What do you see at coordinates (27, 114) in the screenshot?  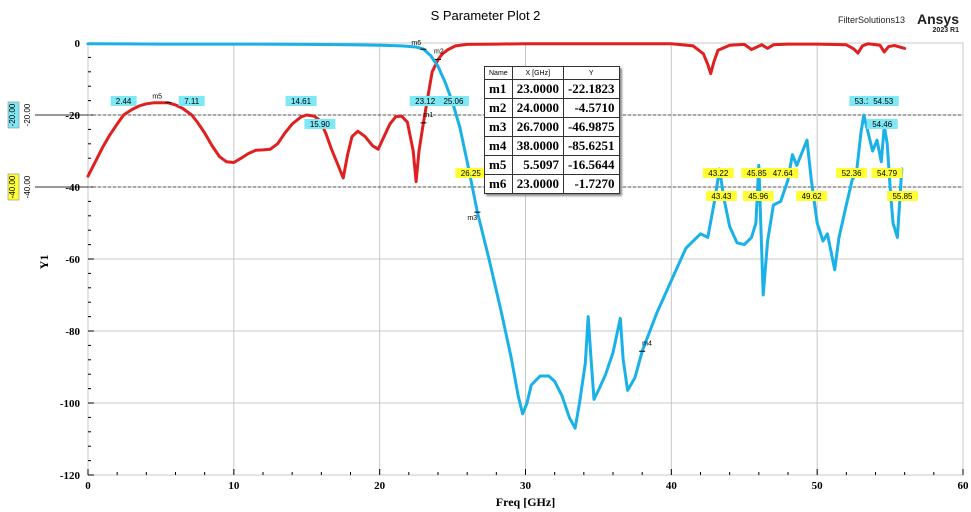 I see `reference-line-side-label: -20.00` at bounding box center [27, 114].